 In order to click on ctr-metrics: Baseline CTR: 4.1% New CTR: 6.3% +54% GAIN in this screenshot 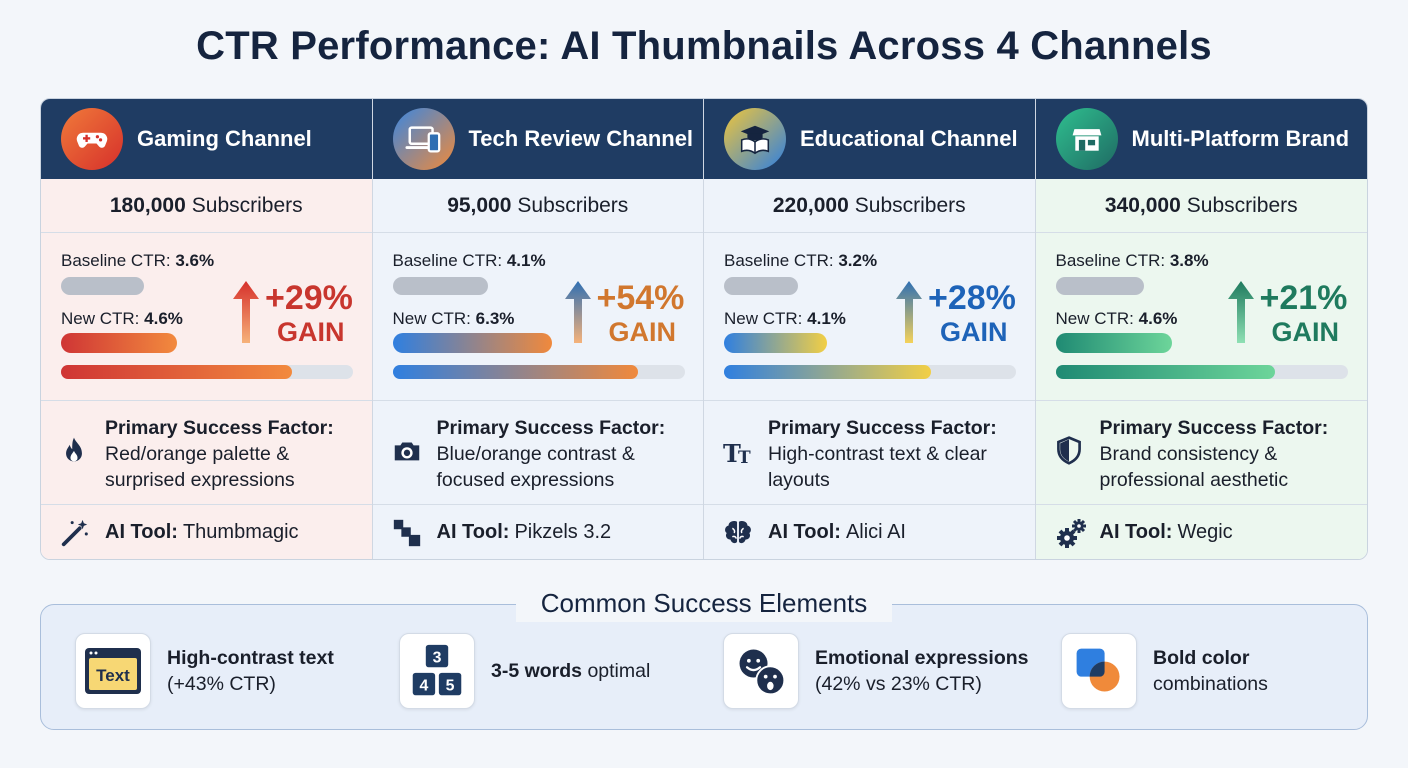, I will do `click(537, 317)`.